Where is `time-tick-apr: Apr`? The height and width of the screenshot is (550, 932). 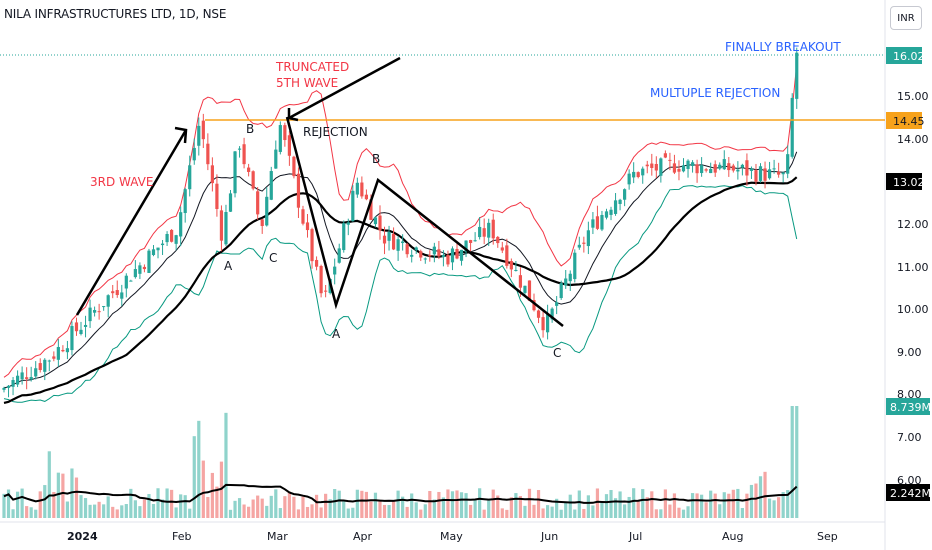 time-tick-apr: Apr is located at coordinates (363, 536).